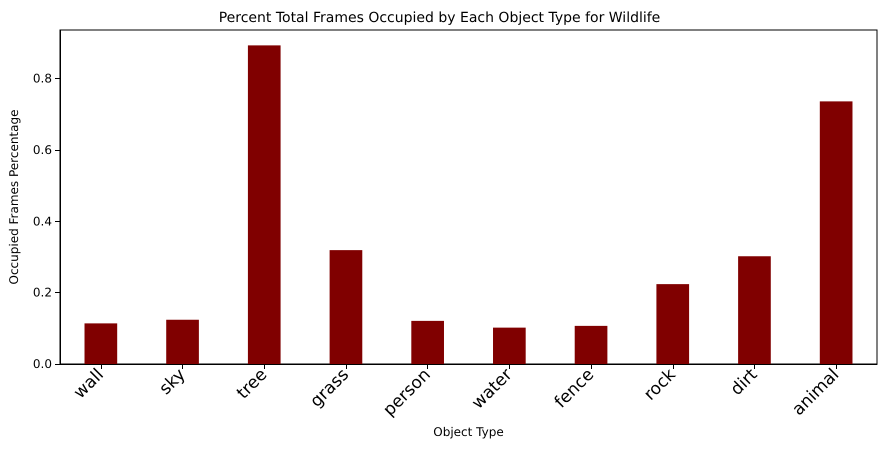 This screenshot has height=449, width=879. Describe the element at coordinates (252, 384) in the screenshot. I see `x-tick-label: tree` at that location.